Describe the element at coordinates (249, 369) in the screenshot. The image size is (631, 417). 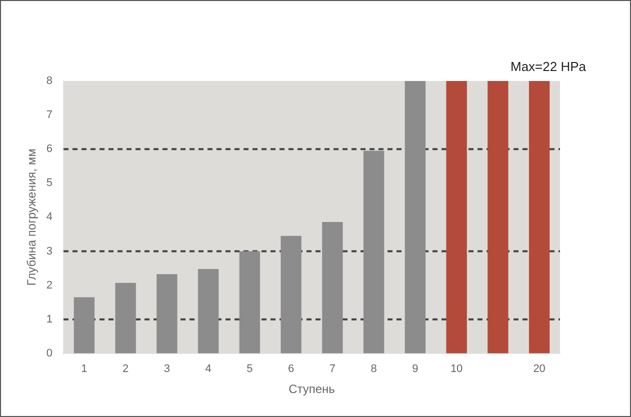
I see `x-tick-label: 5` at that location.